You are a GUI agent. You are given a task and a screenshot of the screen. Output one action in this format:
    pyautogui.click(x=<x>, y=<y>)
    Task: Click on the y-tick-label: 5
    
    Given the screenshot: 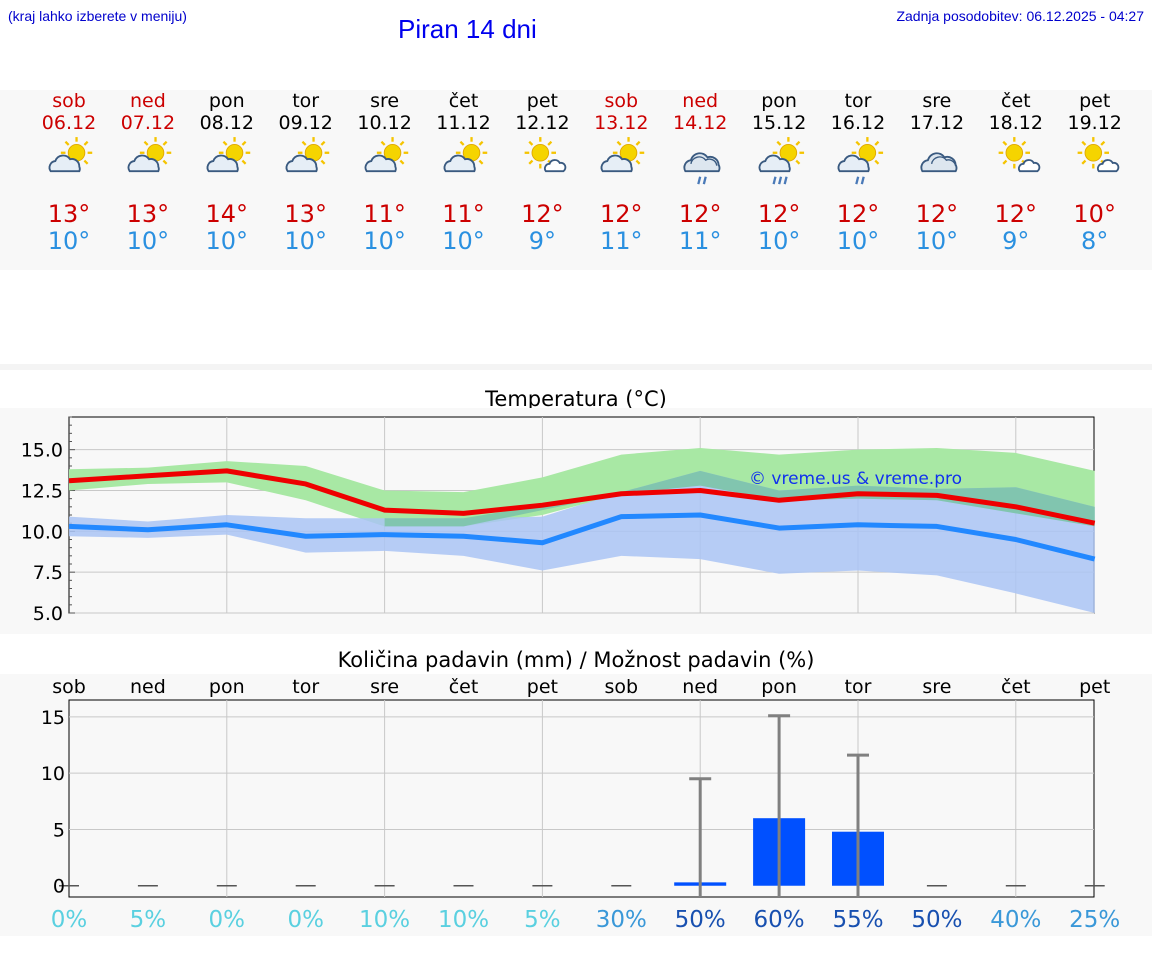 What is the action you would take?
    pyautogui.click(x=59, y=830)
    